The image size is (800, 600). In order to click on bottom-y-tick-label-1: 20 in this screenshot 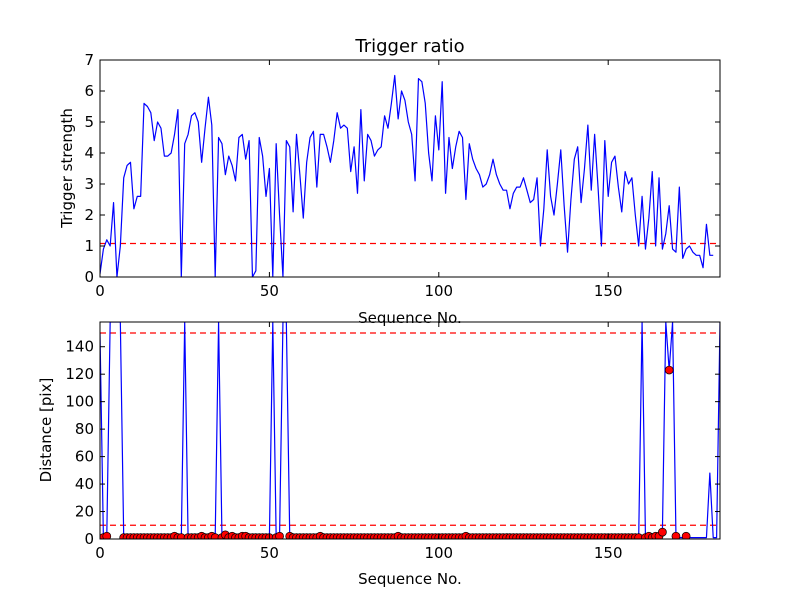, I will do `click(84, 512)`.